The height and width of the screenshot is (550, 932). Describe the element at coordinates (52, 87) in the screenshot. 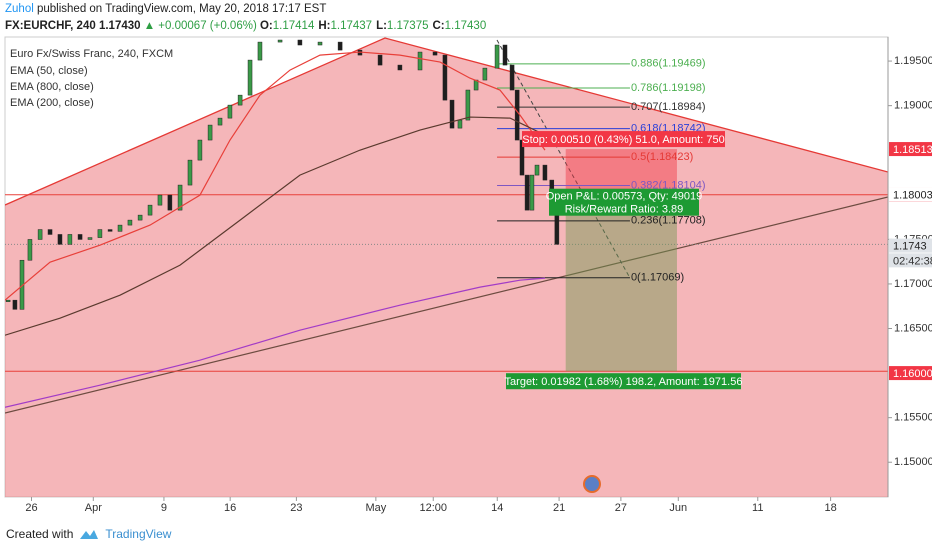

I see `legend-entry: EMA (800, close)` at that location.